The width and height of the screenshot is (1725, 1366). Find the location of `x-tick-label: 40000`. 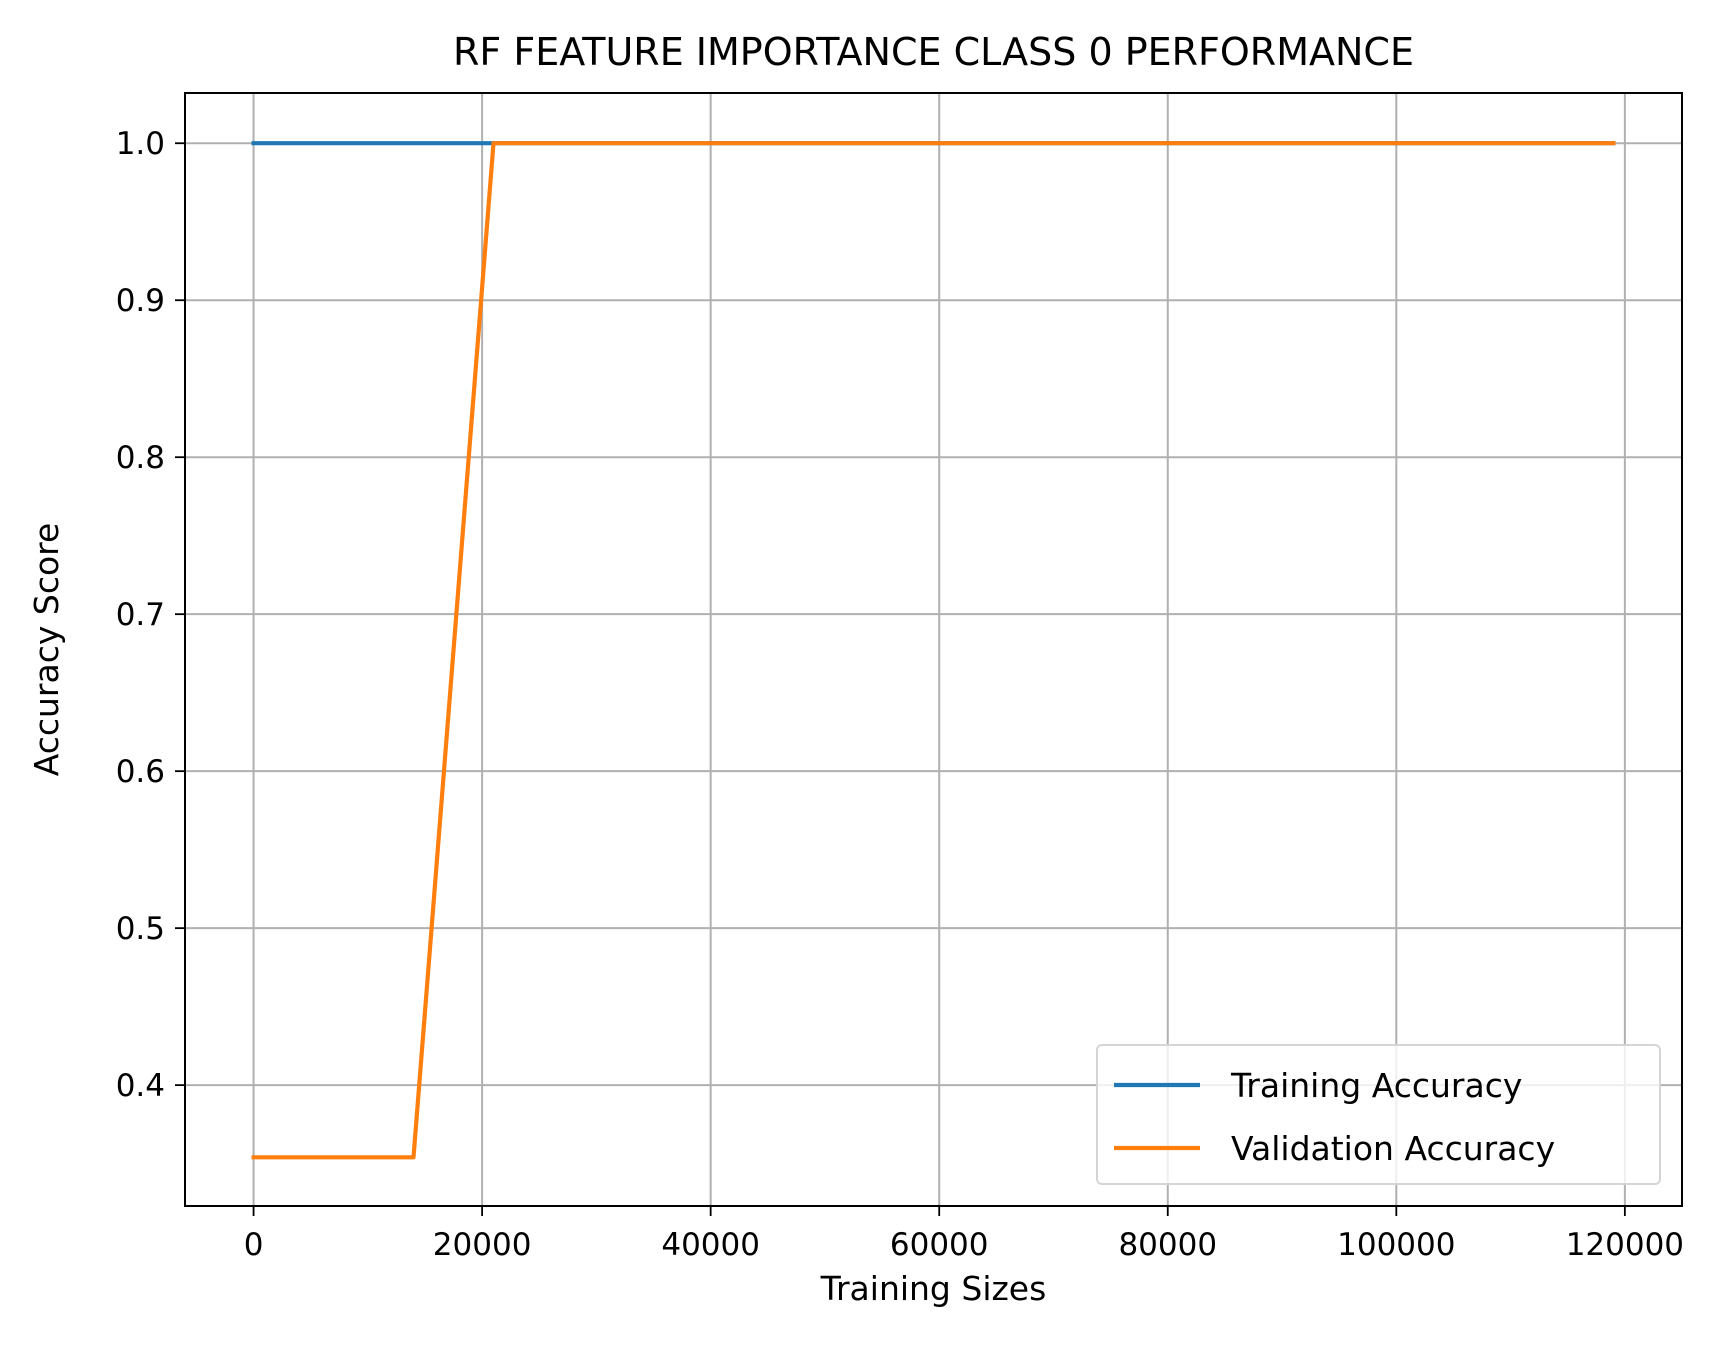

x-tick-label: 40000 is located at coordinates (710, 1245).